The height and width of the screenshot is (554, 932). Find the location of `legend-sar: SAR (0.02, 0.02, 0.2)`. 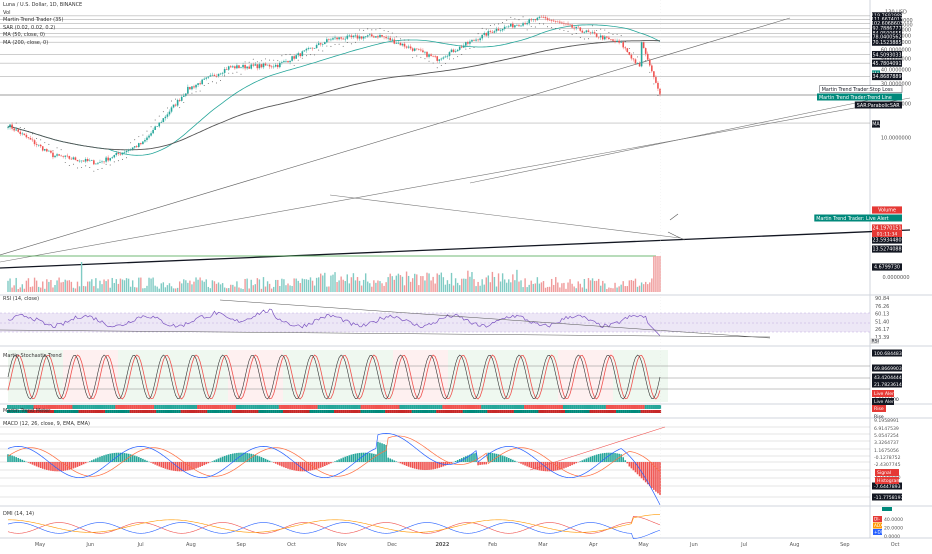

legend-sar: SAR (0.02, 0.02, 0.2) is located at coordinates (42, 29).